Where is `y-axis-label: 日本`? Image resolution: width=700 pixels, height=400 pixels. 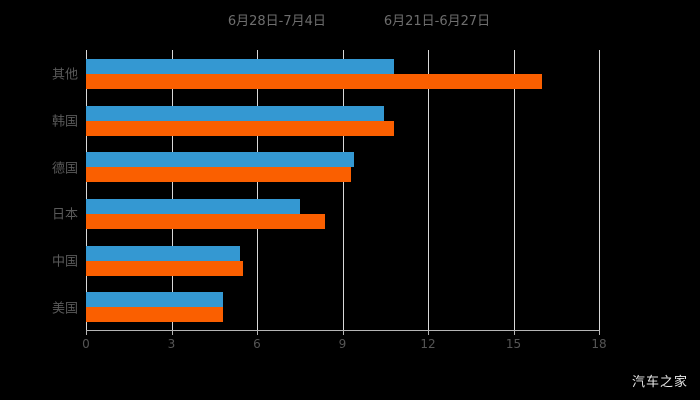
y-axis-label: 日本 is located at coordinates (64, 215).